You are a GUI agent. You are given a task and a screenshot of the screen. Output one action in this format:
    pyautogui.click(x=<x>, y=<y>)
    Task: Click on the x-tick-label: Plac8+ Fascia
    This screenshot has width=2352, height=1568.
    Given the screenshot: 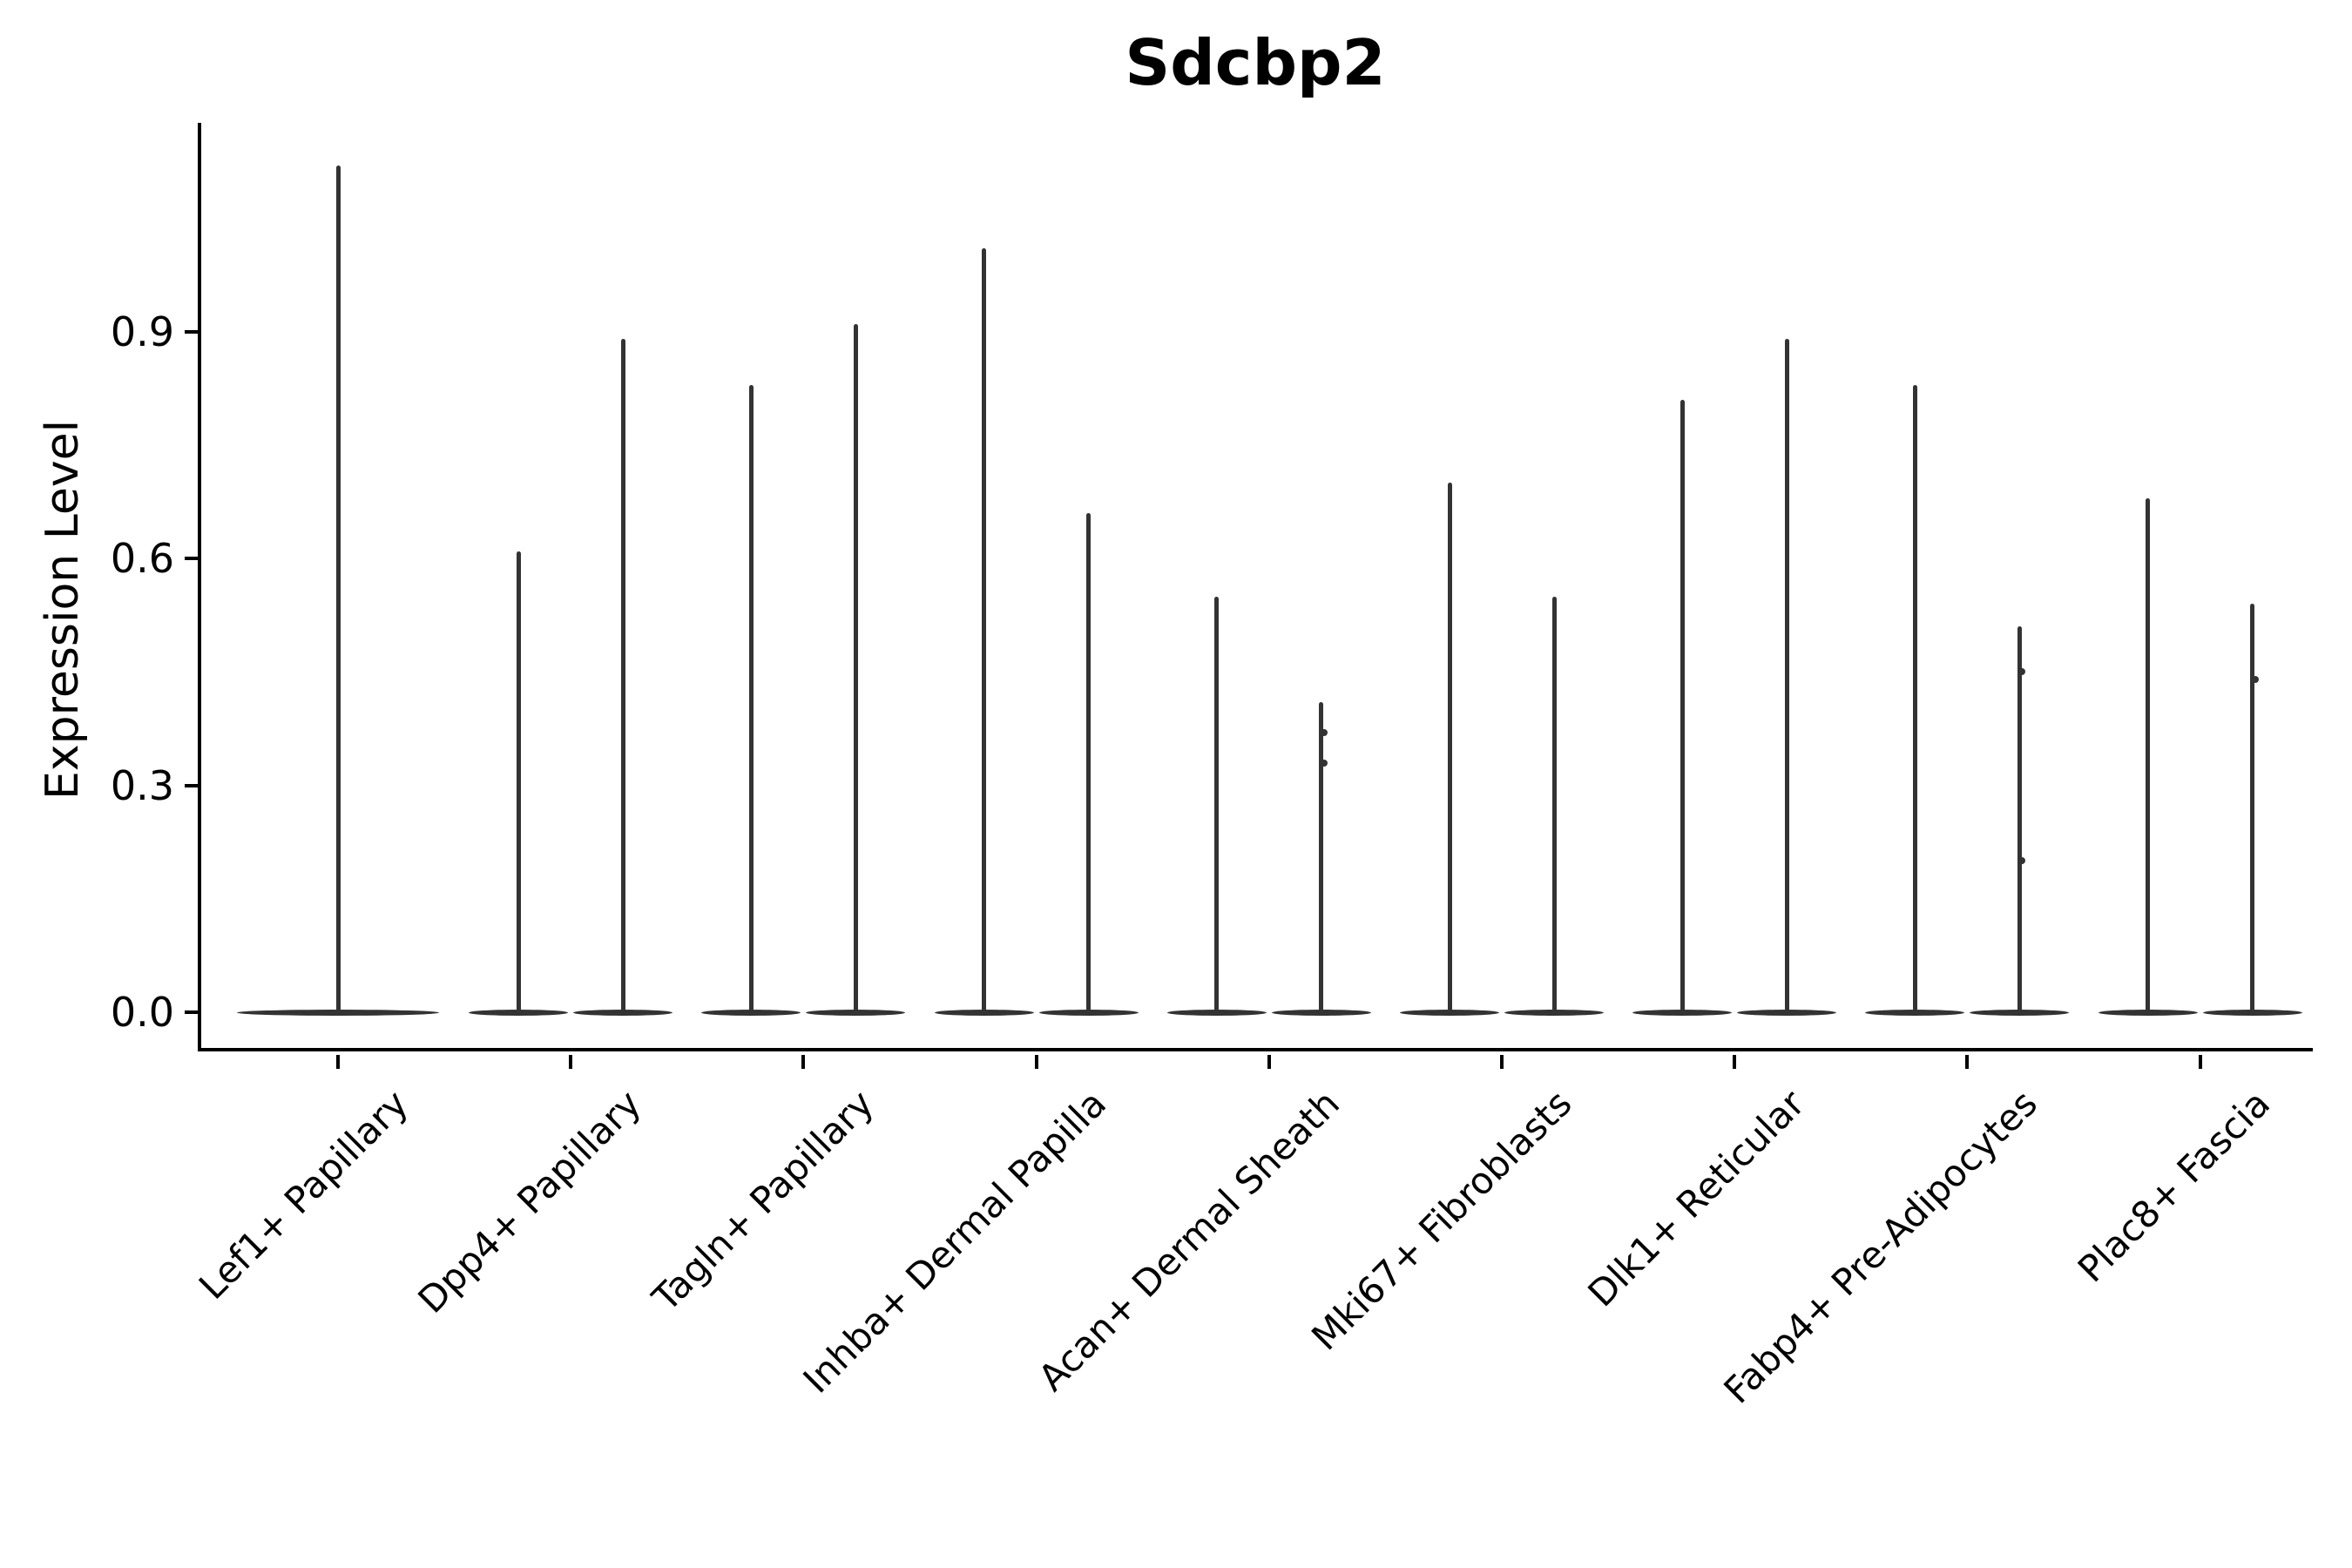 What is the action you would take?
    pyautogui.click(x=2174, y=1186)
    